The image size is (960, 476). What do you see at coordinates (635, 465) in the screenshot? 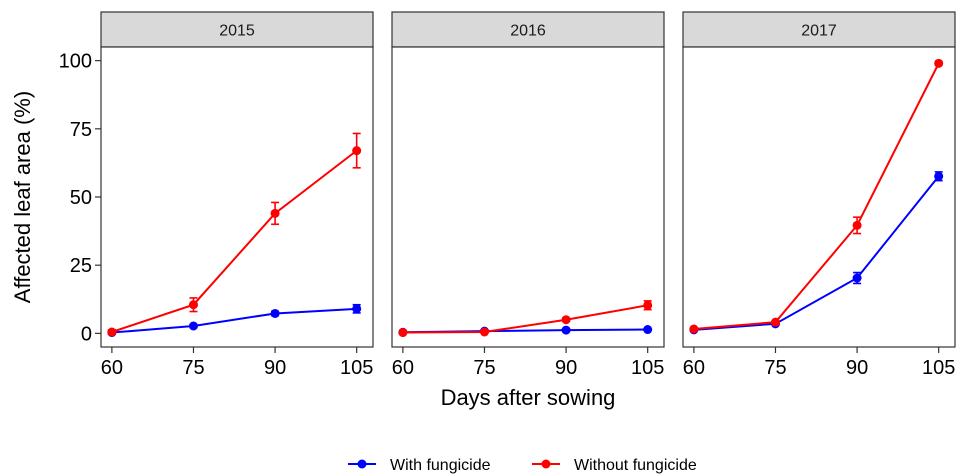
I see `legend-label: Without fungicide` at bounding box center [635, 465].